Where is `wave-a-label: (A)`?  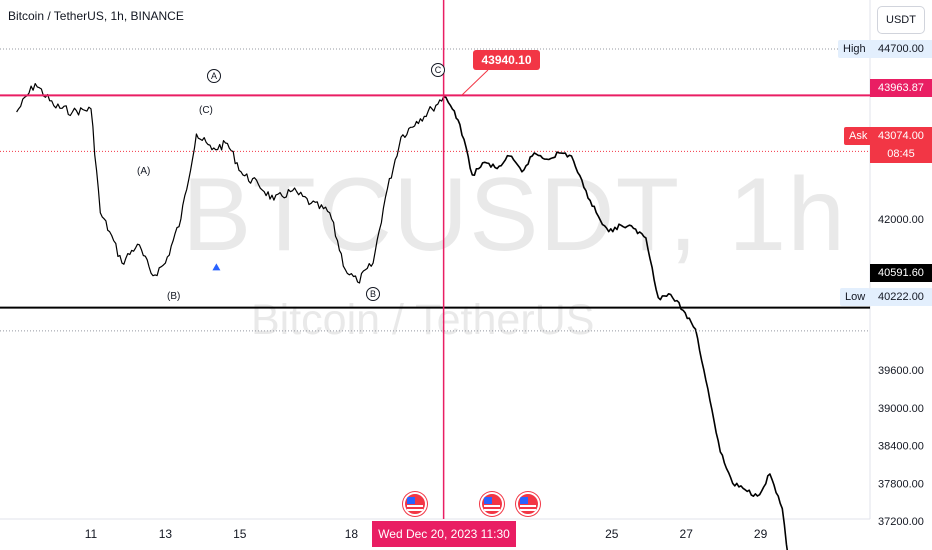 wave-a-label: (A) is located at coordinates (144, 171).